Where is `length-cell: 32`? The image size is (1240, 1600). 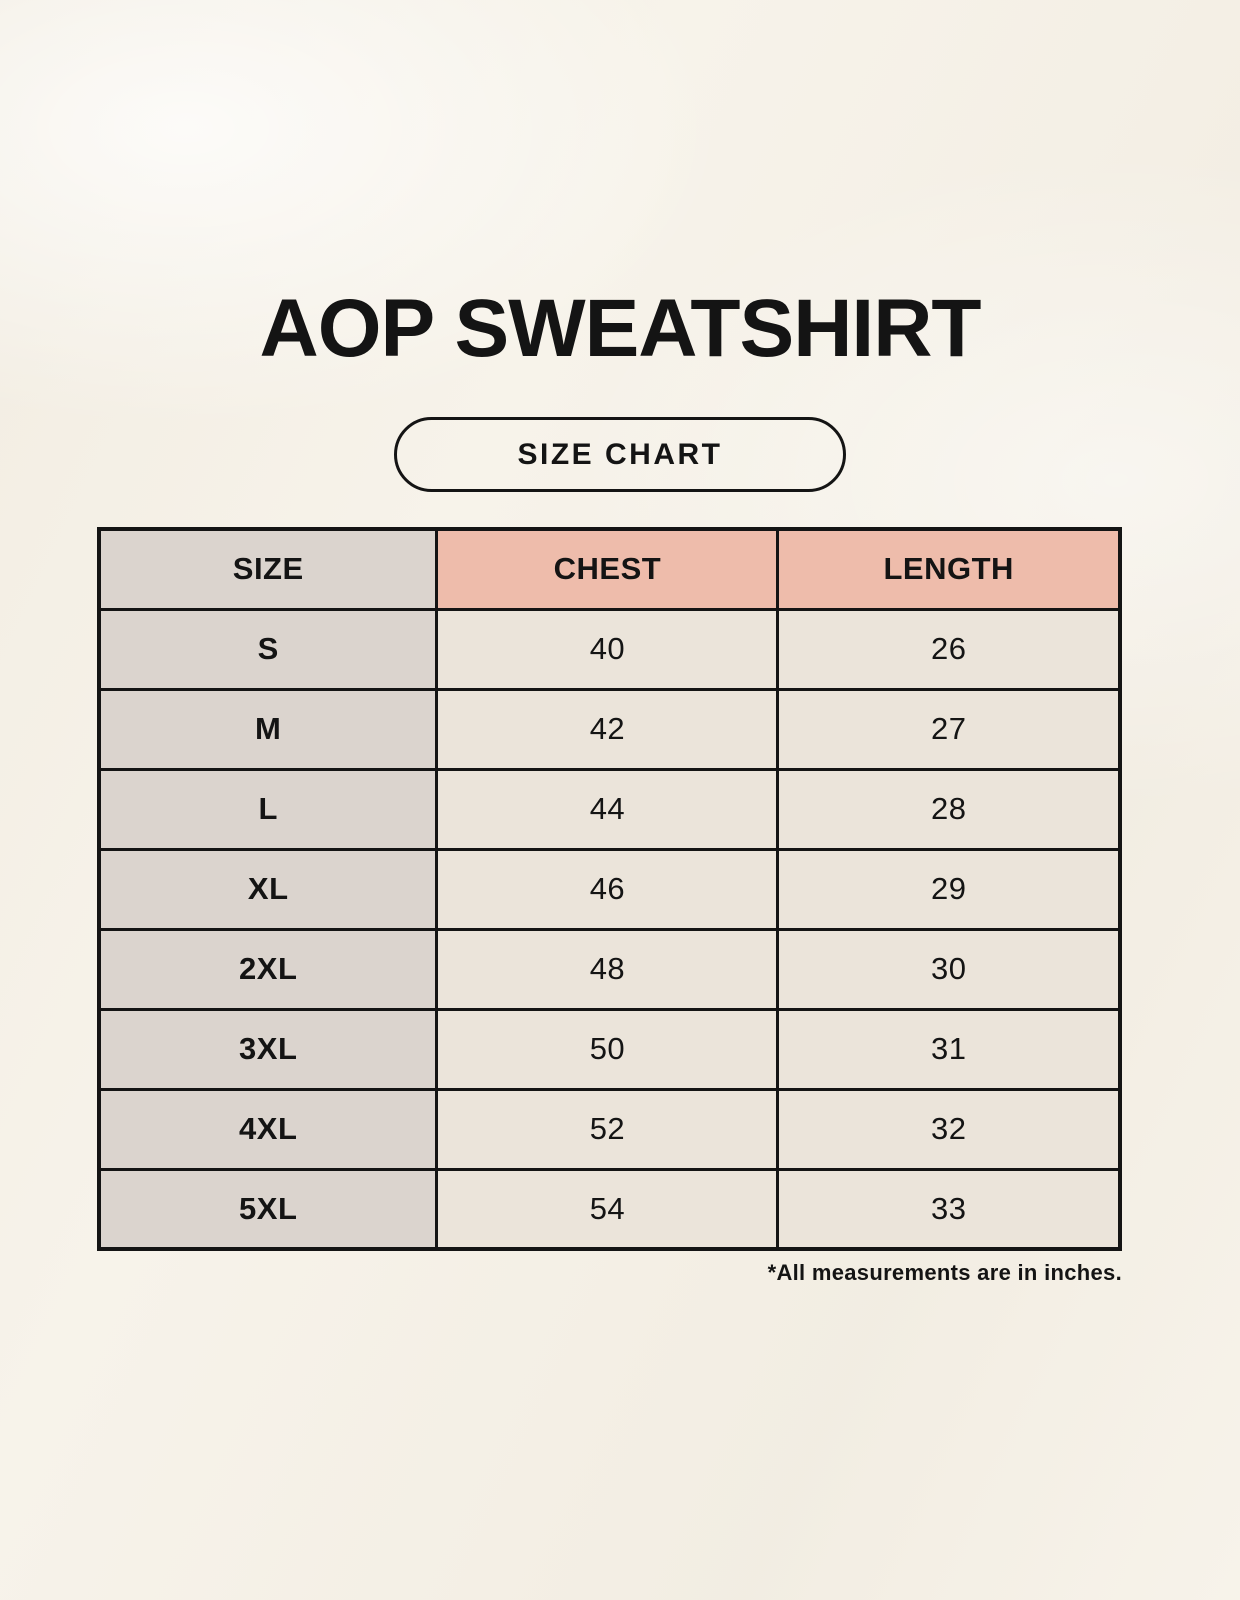 length-cell: 32 is located at coordinates (949, 1129).